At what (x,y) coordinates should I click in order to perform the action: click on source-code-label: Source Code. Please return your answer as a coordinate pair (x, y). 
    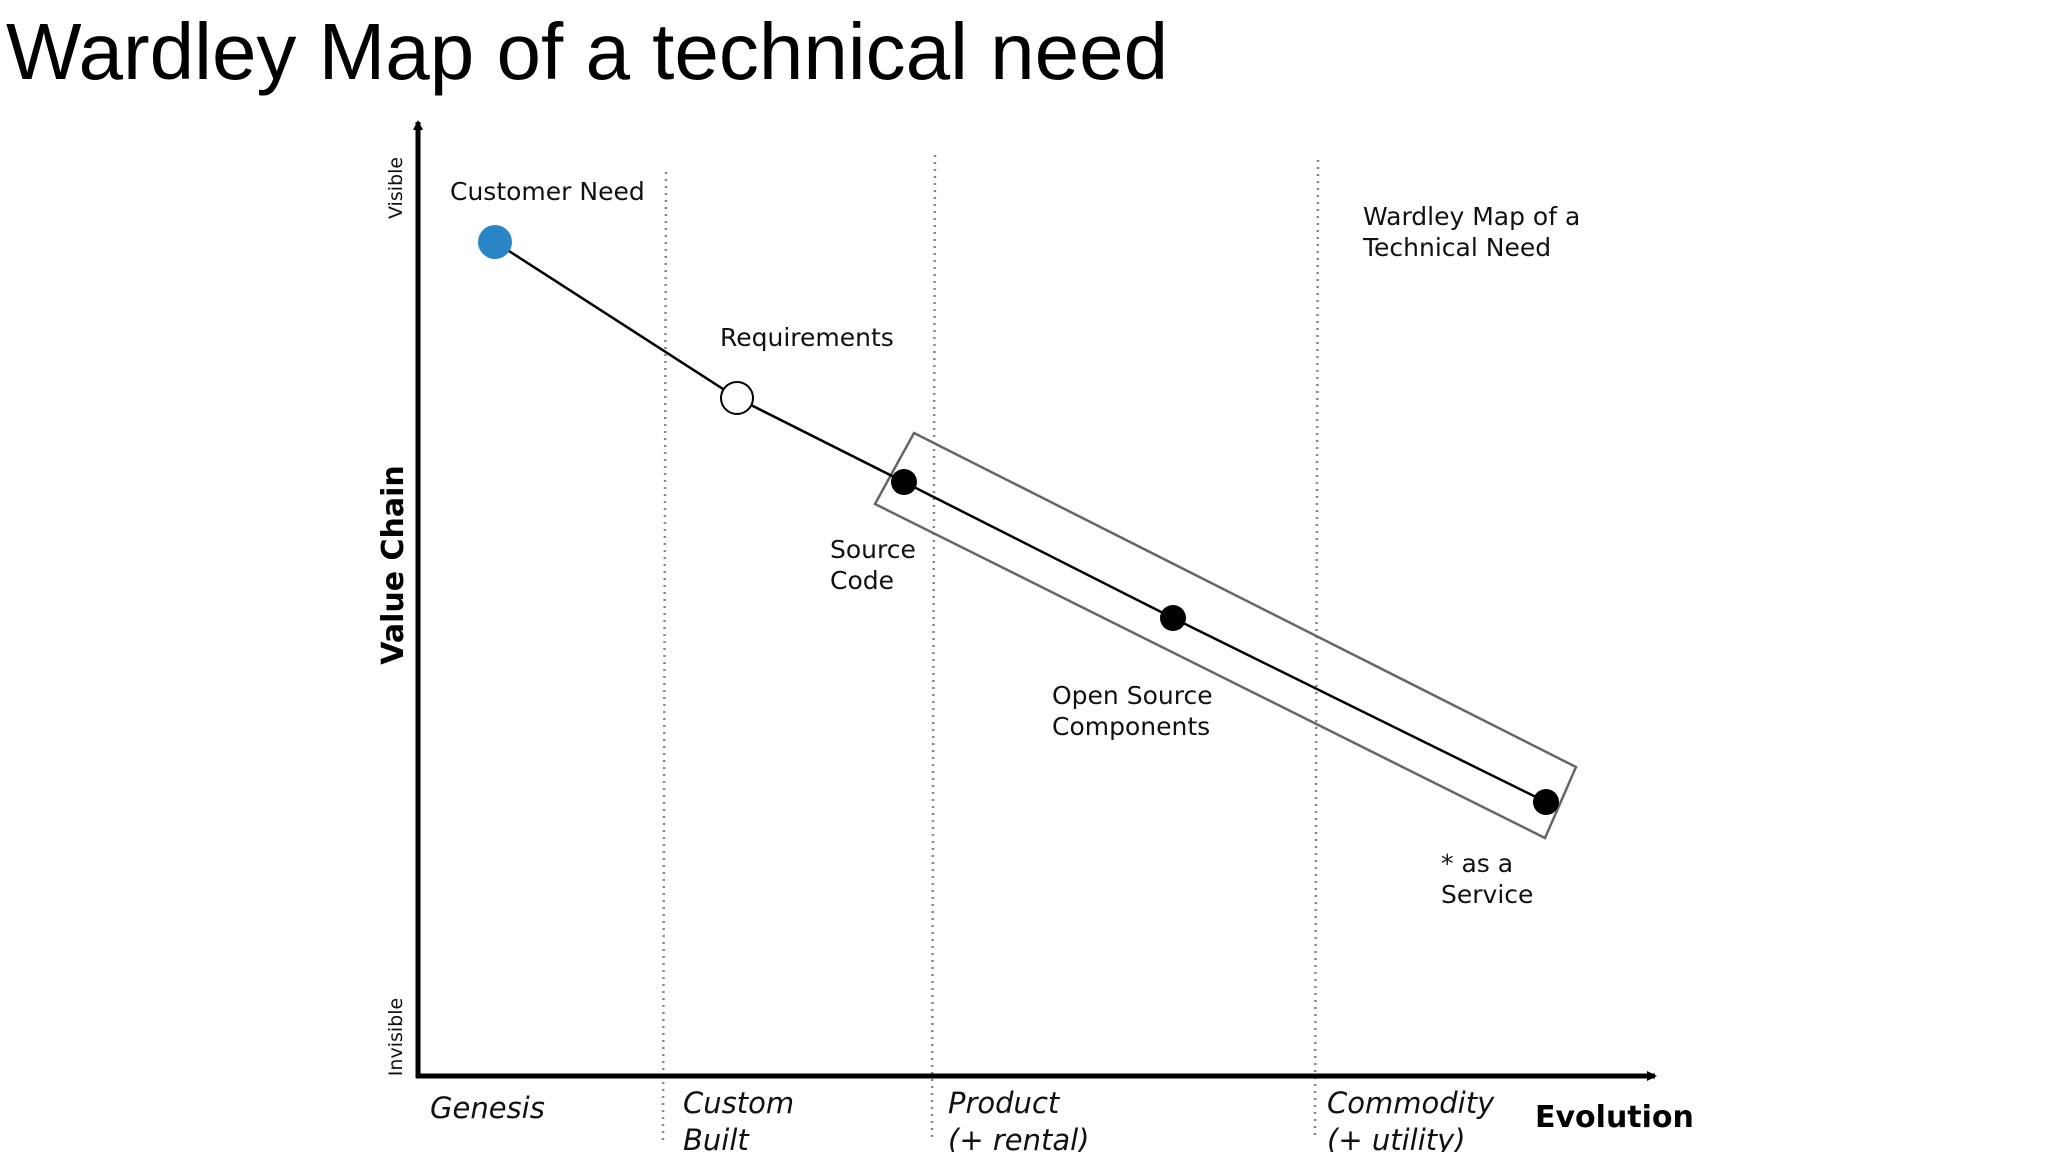
    Looking at the image, I should click on (877, 565).